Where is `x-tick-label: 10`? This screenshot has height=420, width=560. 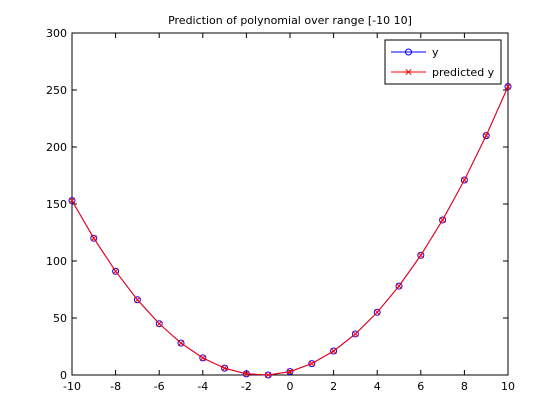 x-tick-label: 10 is located at coordinates (508, 386).